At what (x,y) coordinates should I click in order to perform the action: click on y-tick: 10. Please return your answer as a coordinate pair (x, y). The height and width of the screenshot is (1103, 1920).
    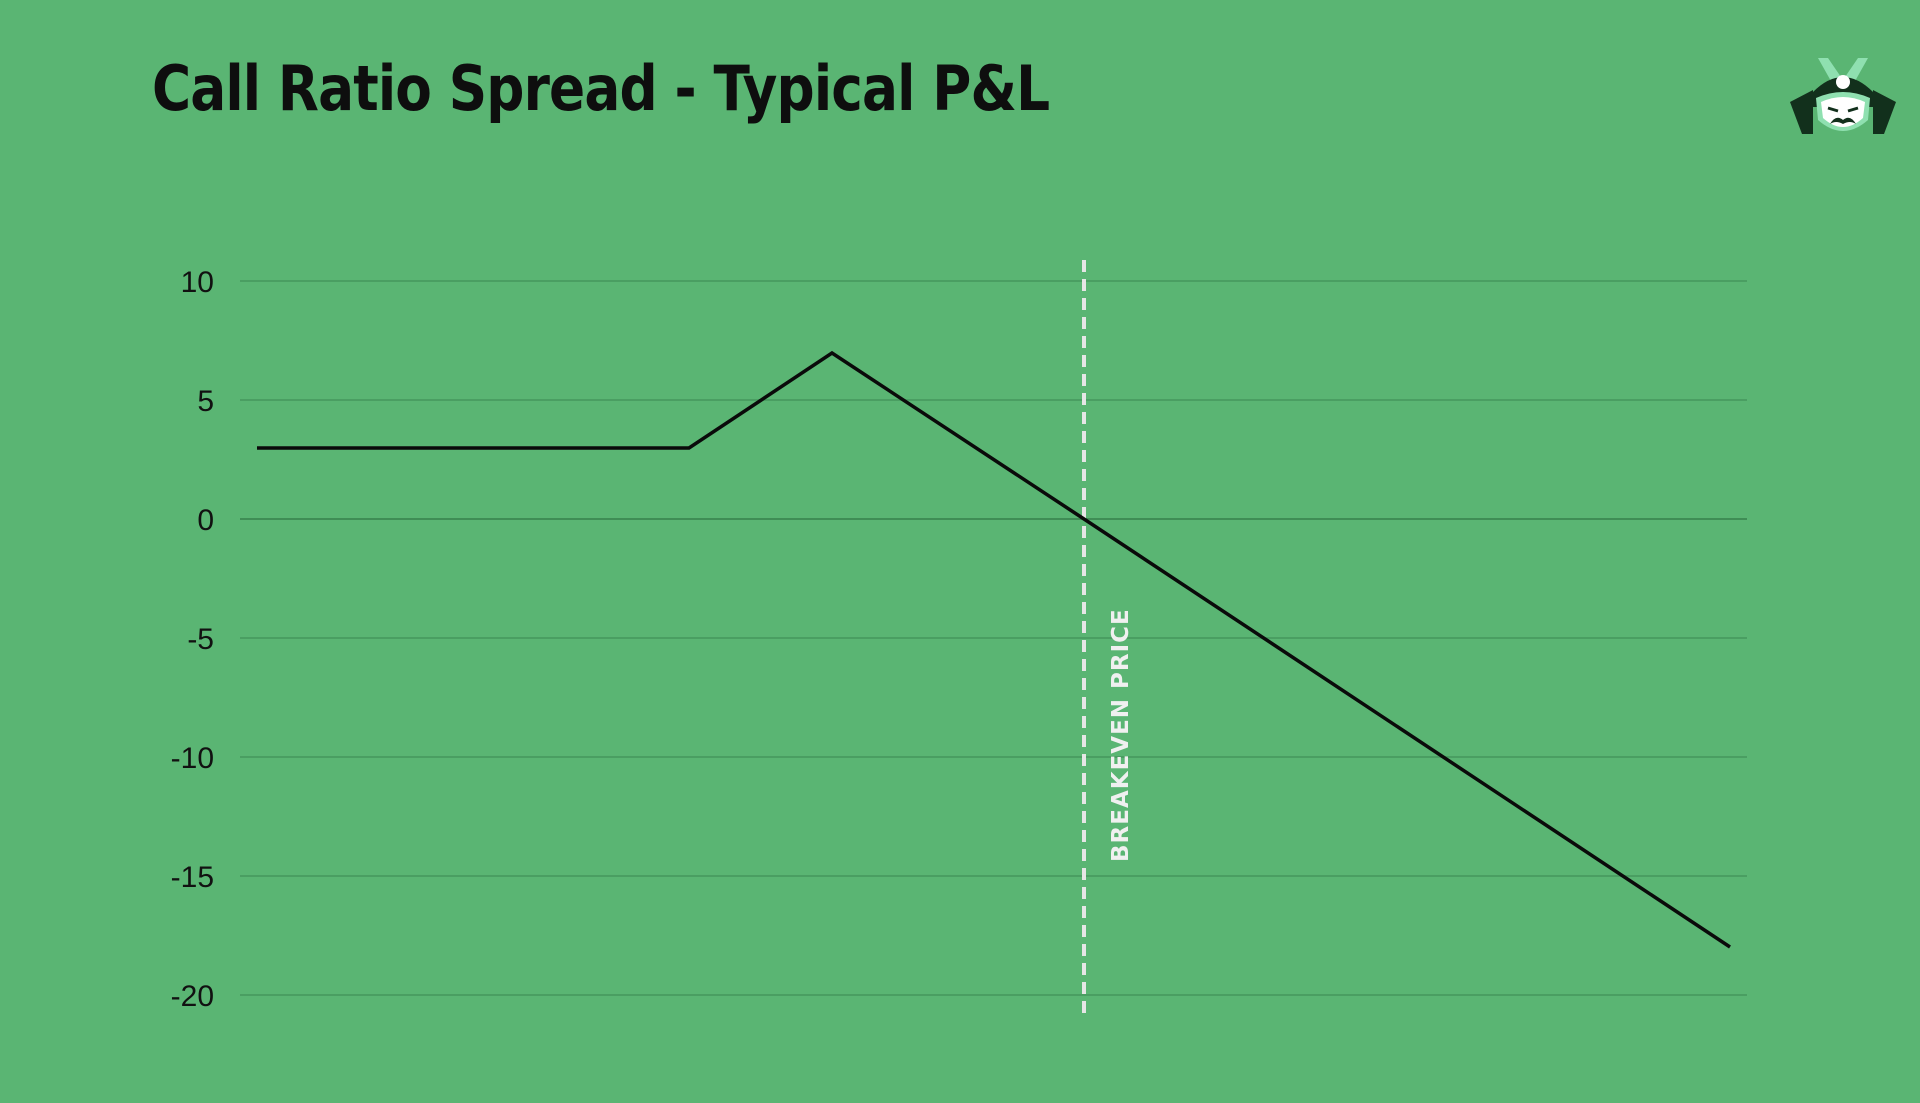
    Looking at the image, I should click on (197, 282).